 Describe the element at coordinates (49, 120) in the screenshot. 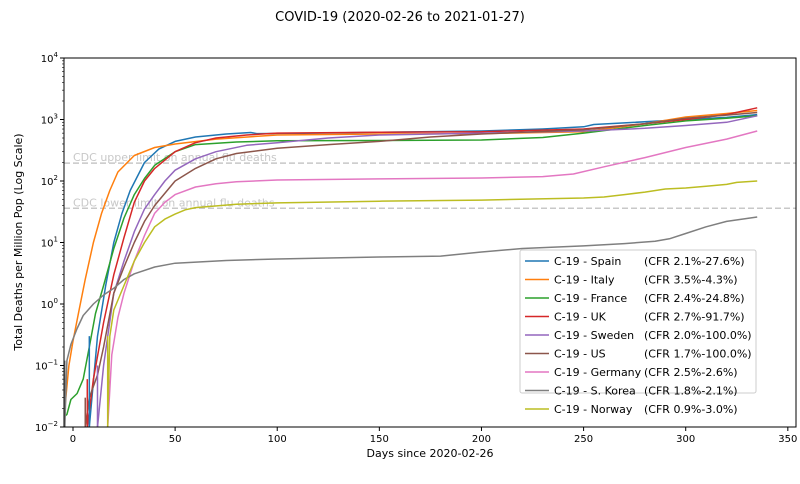

I see `y-tick-label: 10³` at that location.